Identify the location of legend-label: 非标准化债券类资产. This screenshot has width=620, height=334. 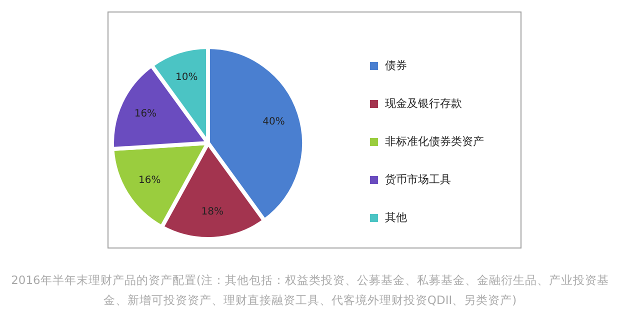
(434, 141).